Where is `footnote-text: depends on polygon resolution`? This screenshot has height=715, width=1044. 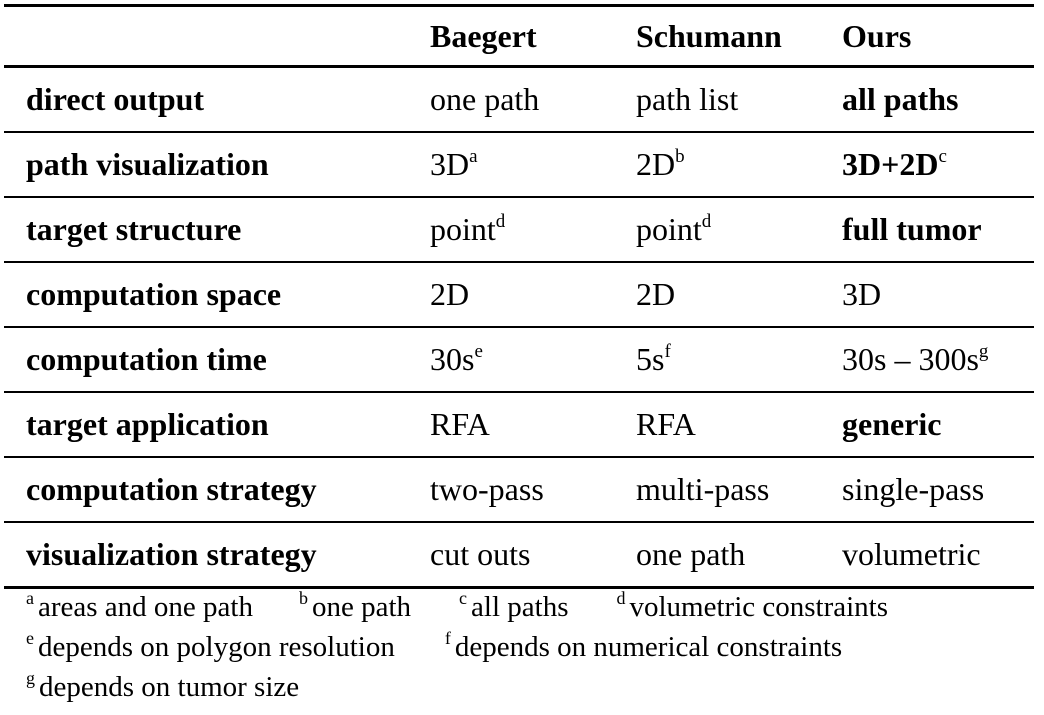 footnote-text: depends on polygon resolution is located at coordinates (216, 647).